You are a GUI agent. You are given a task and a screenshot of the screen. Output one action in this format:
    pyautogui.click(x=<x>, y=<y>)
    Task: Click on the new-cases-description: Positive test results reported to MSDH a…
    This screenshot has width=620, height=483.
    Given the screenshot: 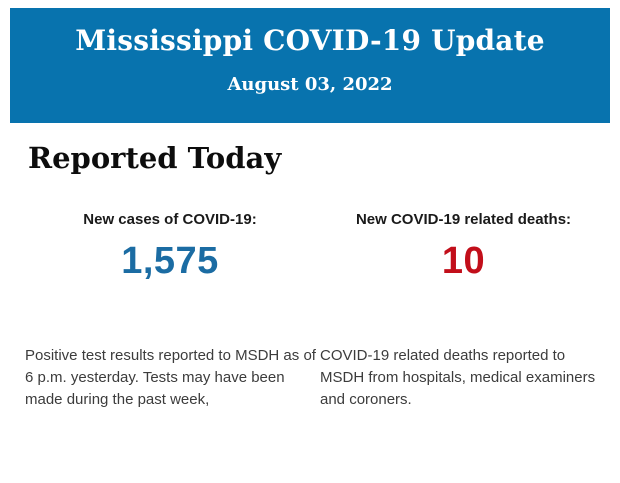 What is the action you would take?
    pyautogui.click(x=170, y=377)
    